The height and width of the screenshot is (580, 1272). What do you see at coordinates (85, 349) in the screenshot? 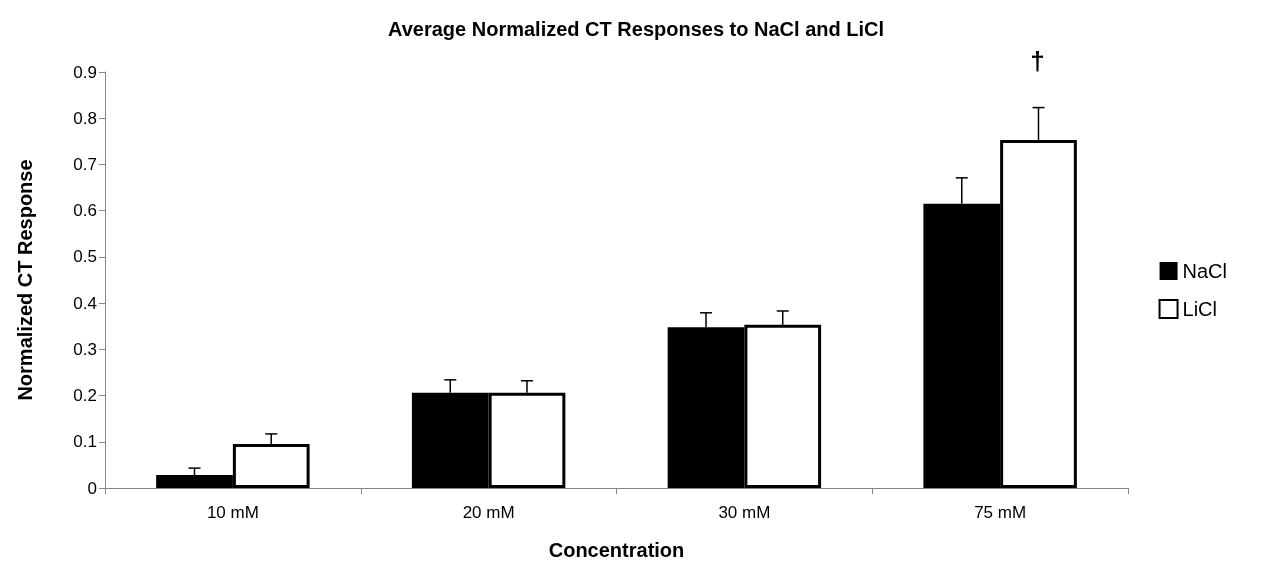
I see `y-tick-label: 0.3` at bounding box center [85, 349].